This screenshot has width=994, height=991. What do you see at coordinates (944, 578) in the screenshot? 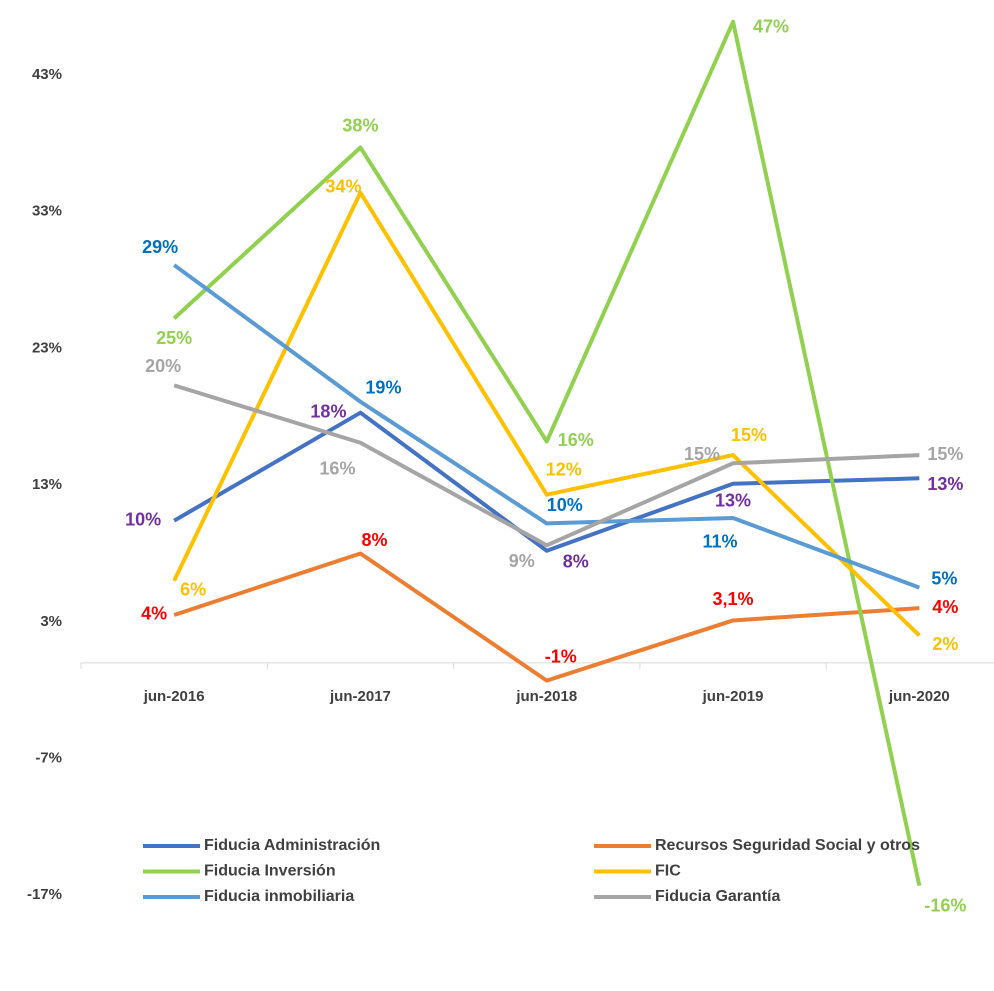
I see `data-label: 5%` at bounding box center [944, 578].